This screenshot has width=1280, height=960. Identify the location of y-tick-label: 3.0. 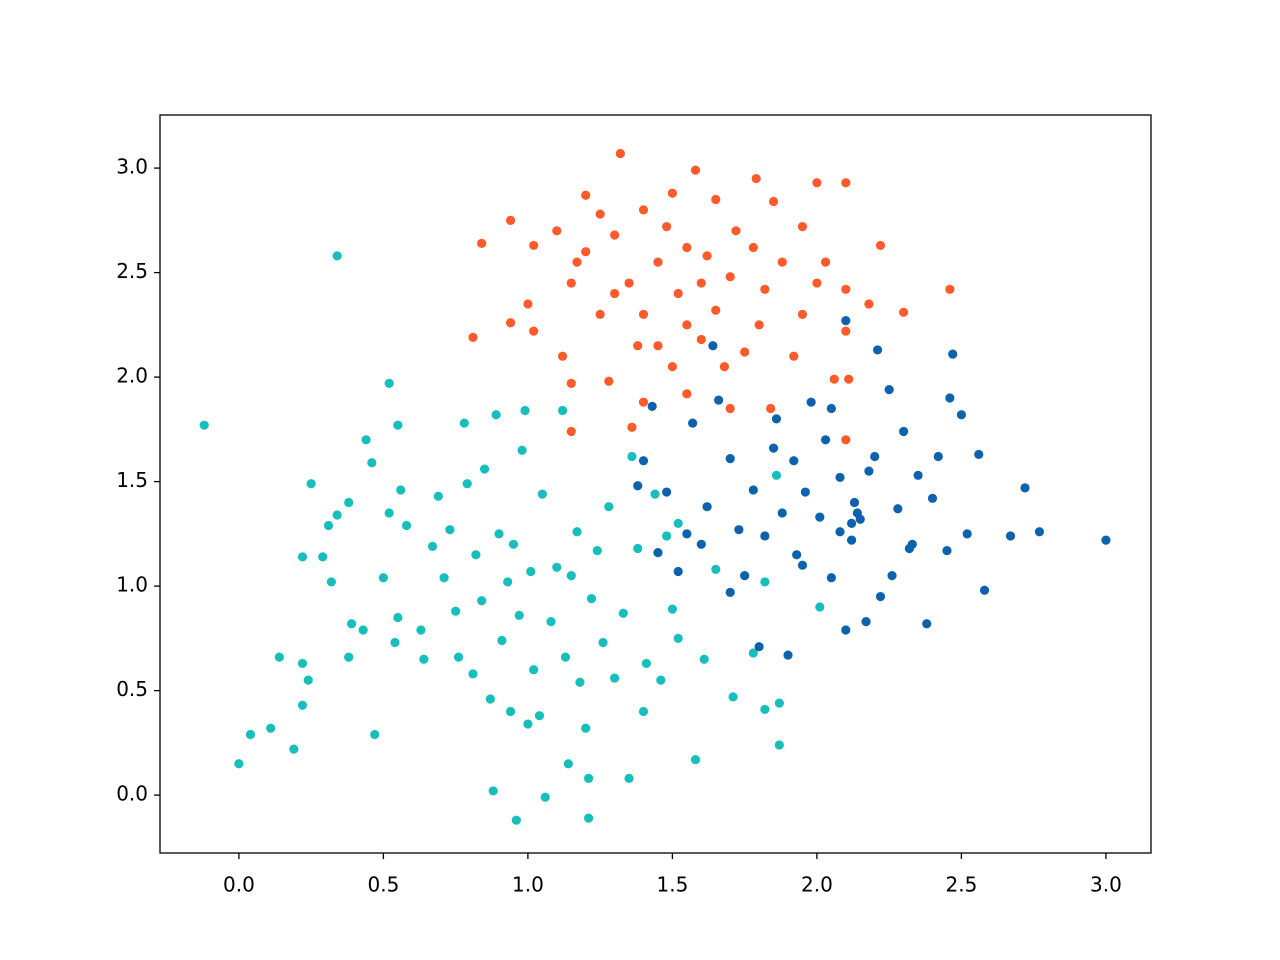
(132, 167).